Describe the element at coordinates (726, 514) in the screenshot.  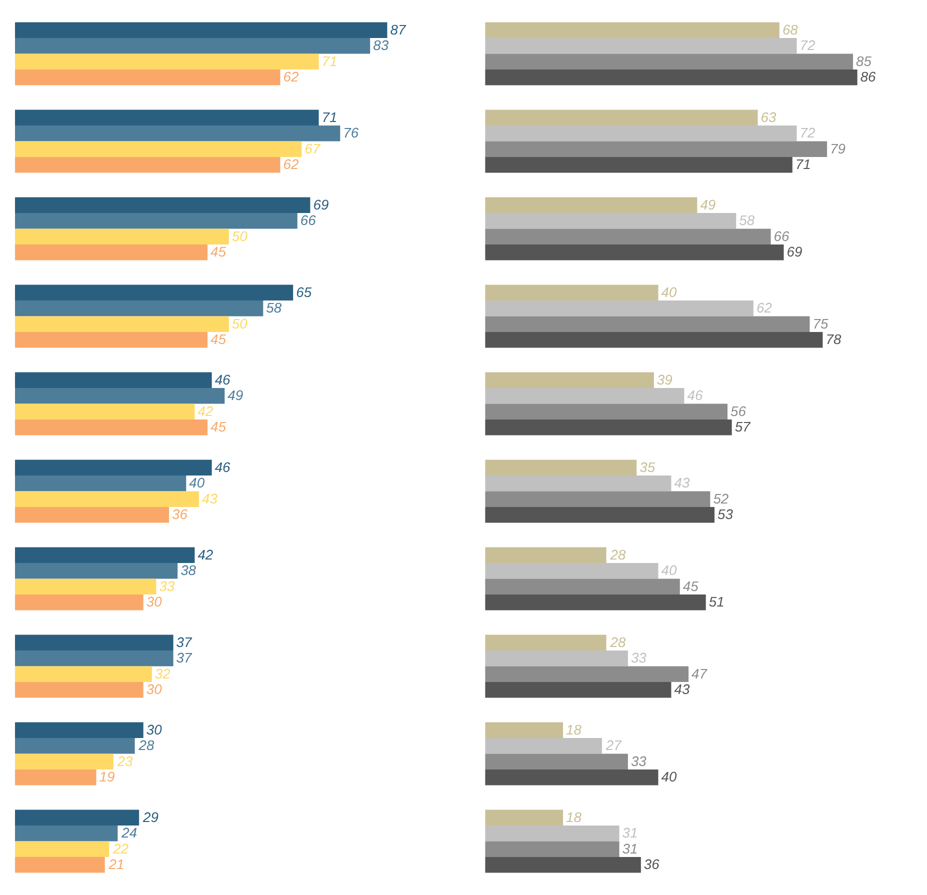
I see `data-label: 53` at that location.